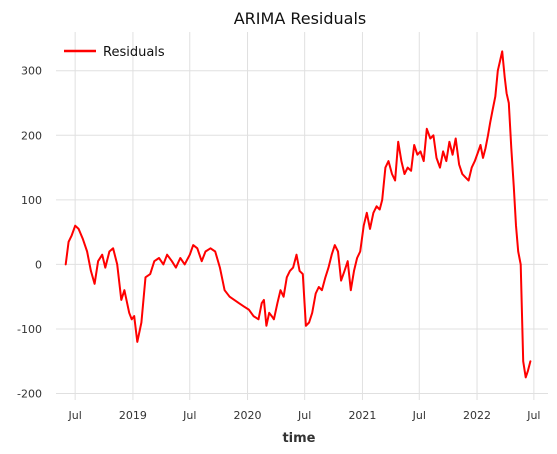 The width and height of the screenshot is (557, 454). Describe the element at coordinates (29, 233) in the screenshot. I see `y-tick-labels: -200 -100 0 100 200 300` at that location.